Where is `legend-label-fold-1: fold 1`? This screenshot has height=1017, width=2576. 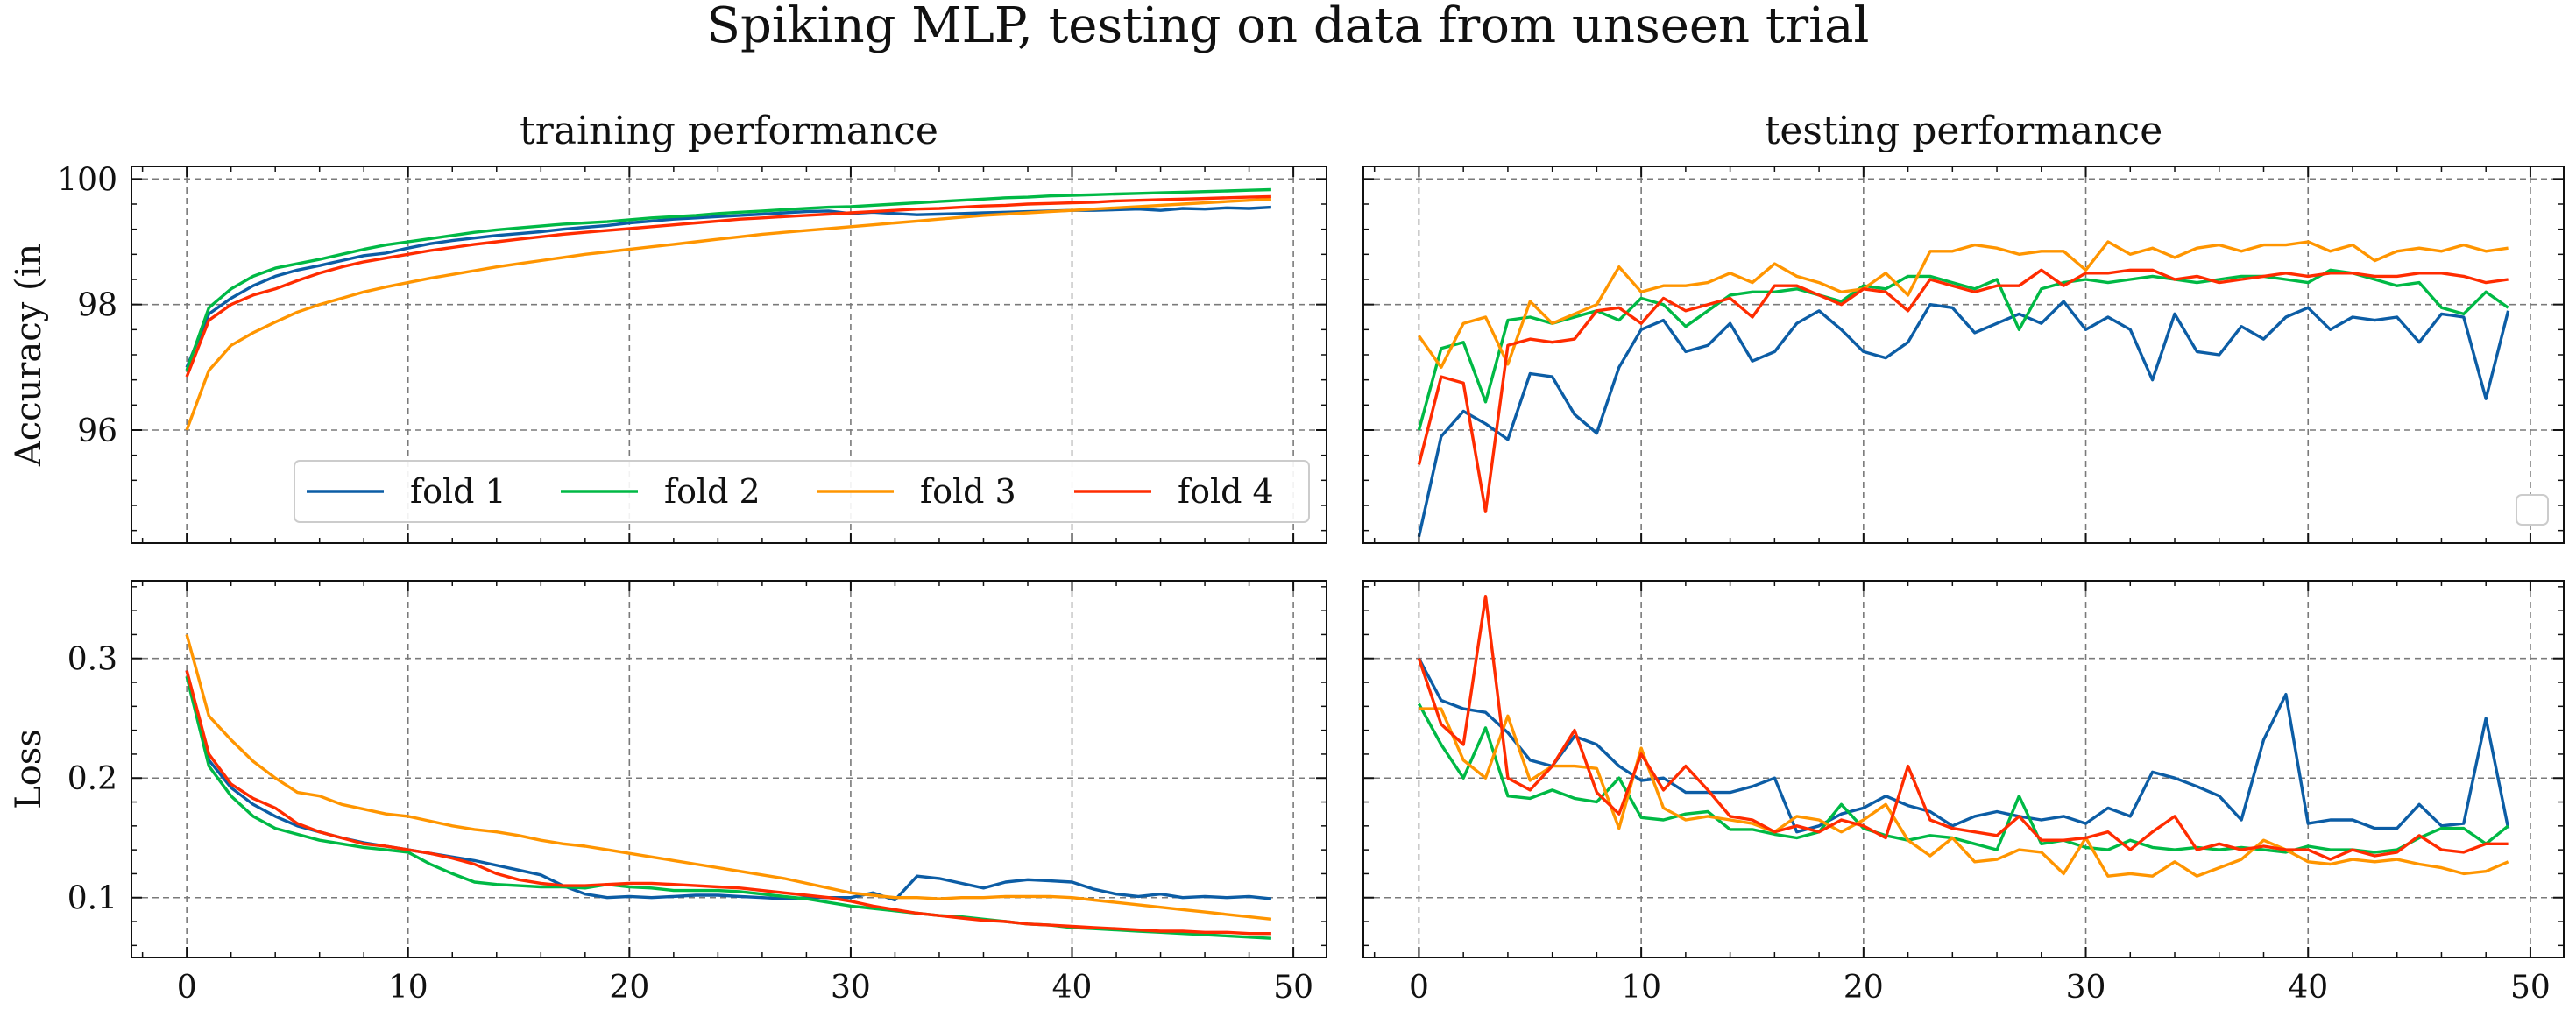 legend-label-fold-1: fold 1 is located at coordinates (458, 491).